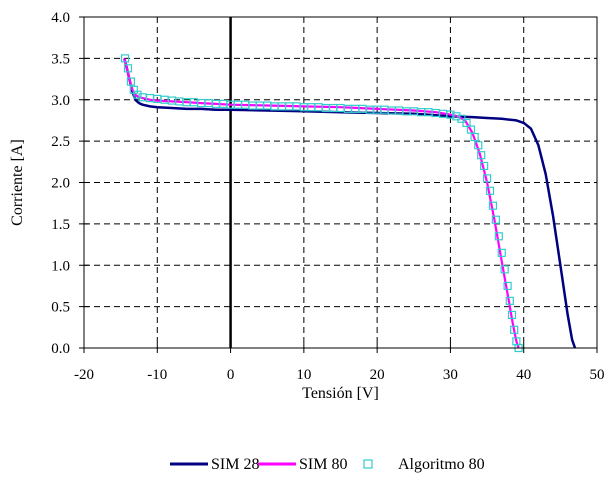  Describe the element at coordinates (60, 225) in the screenshot. I see `y-tick-label: 1.5` at that location.